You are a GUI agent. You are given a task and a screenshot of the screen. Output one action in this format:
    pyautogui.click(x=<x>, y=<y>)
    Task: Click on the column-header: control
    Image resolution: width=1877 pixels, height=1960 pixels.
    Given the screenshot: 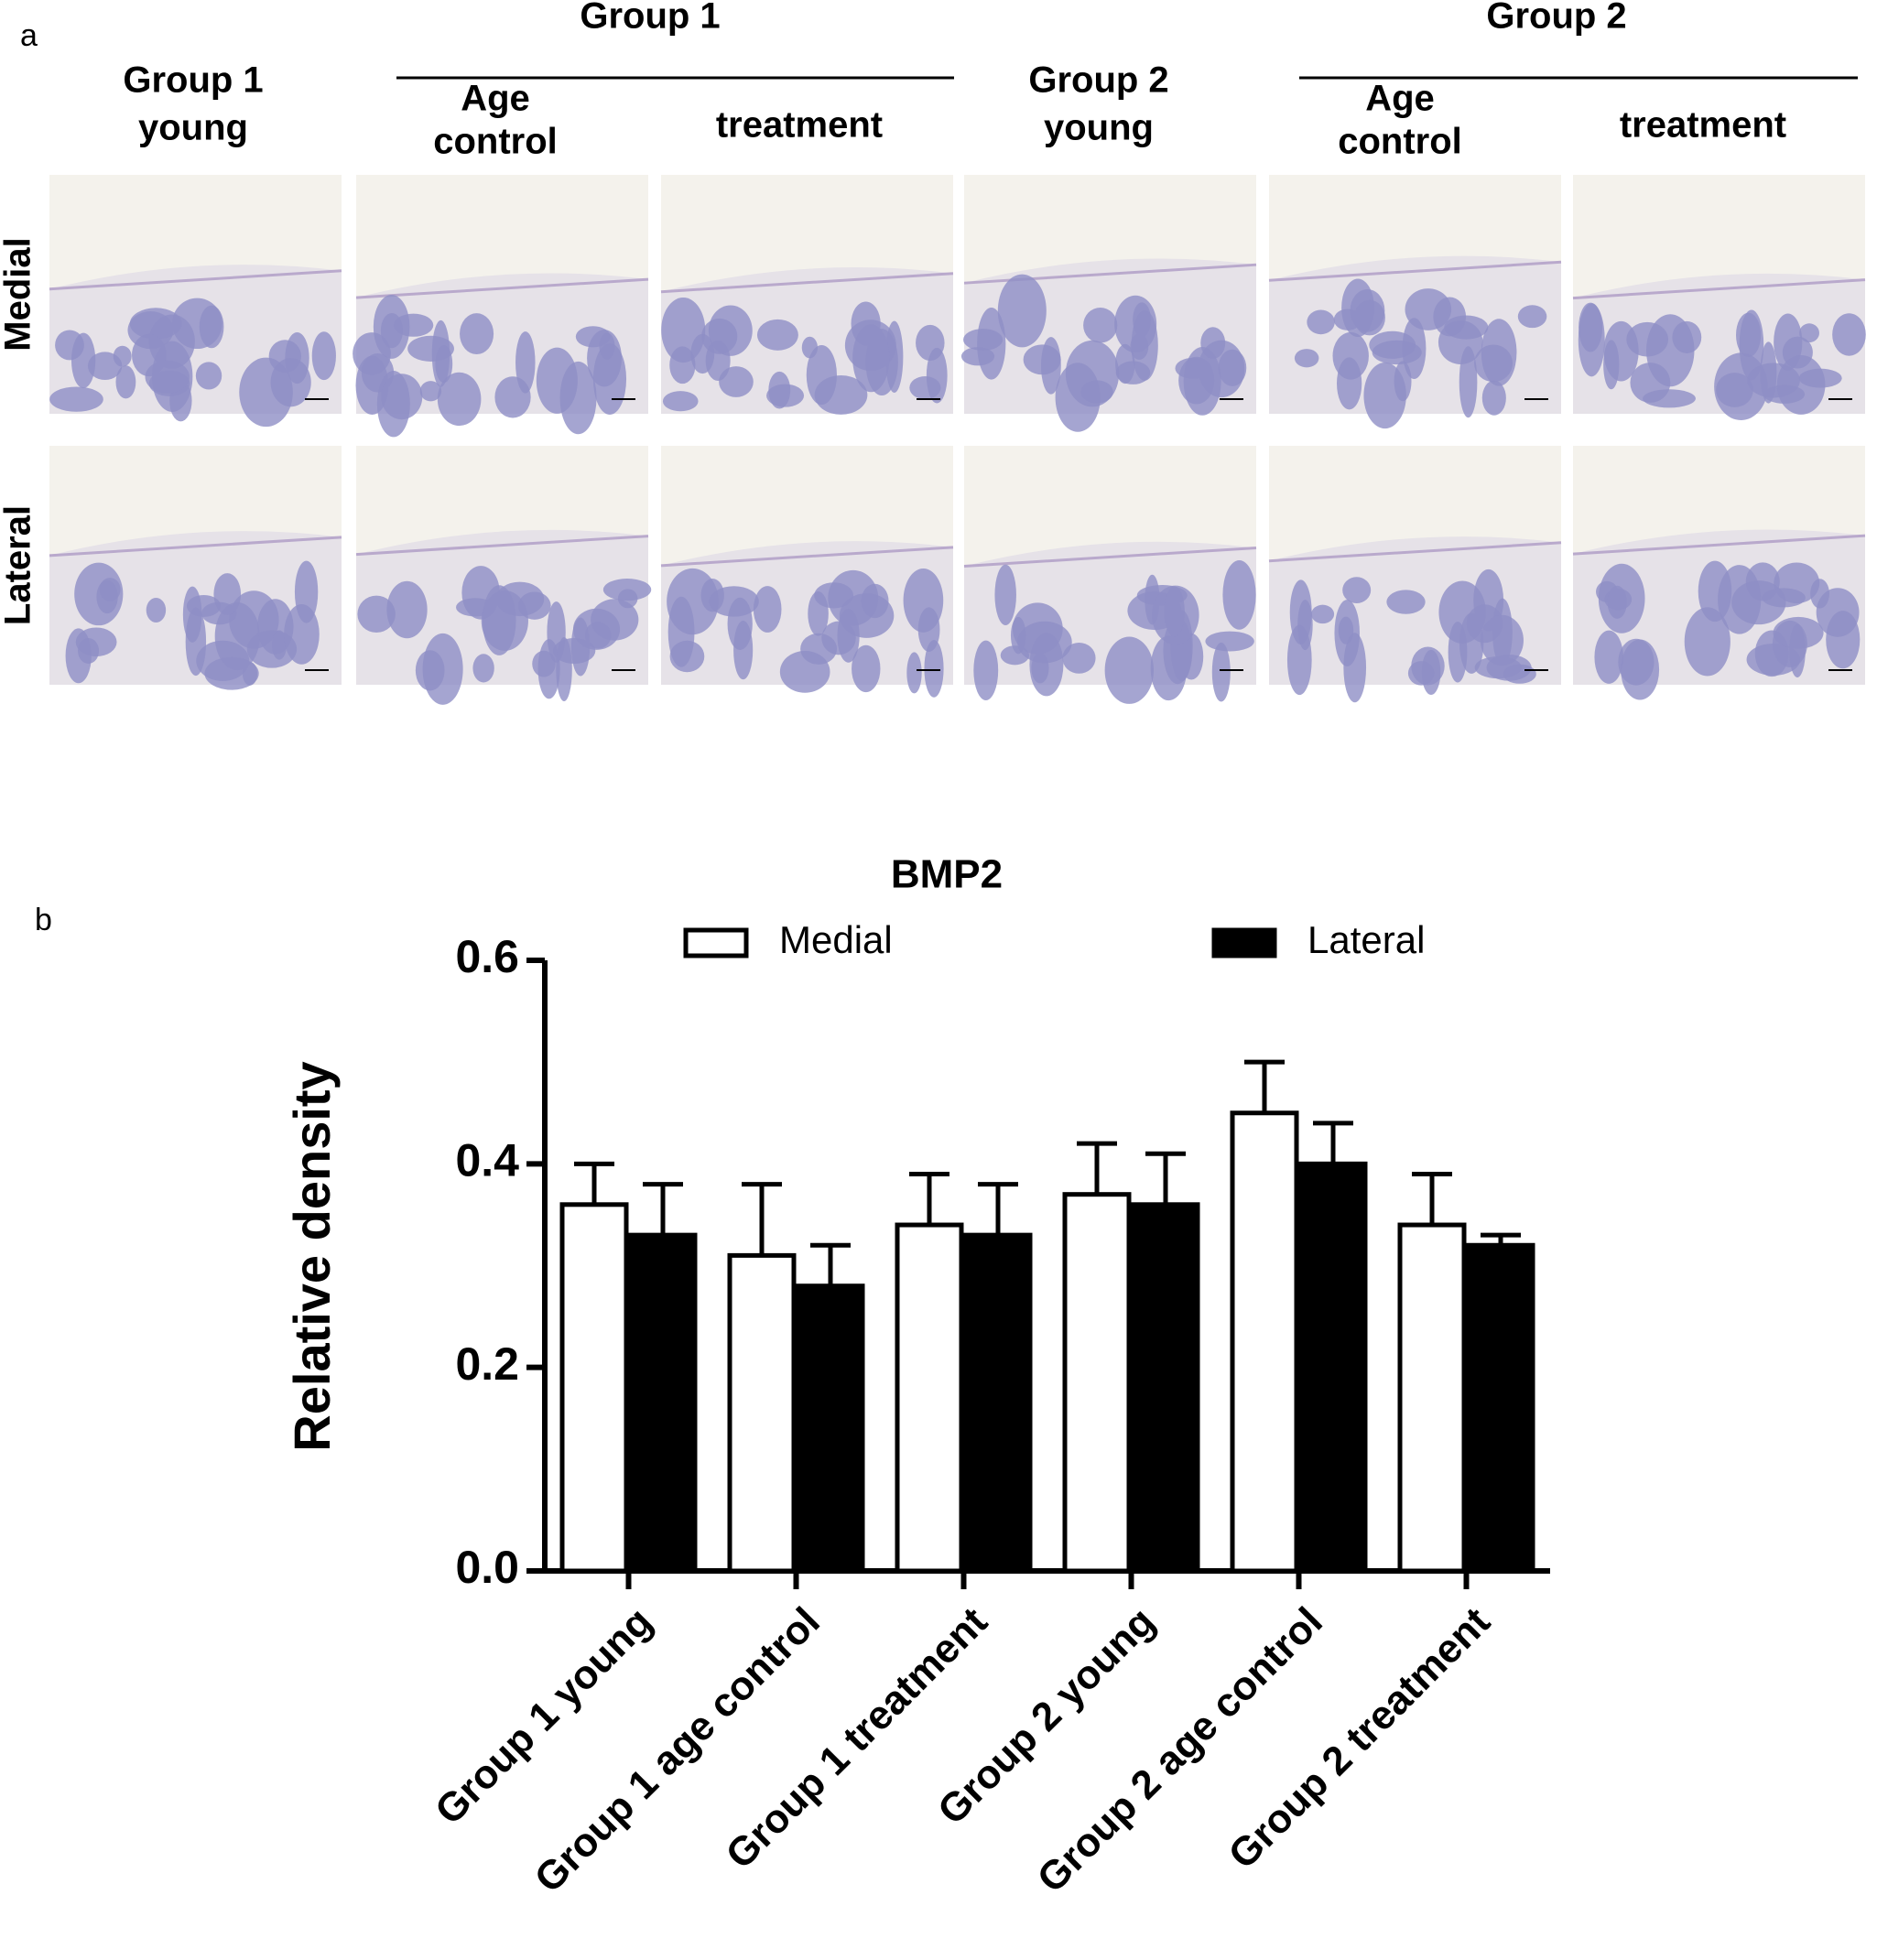 What is the action you would take?
    pyautogui.click(x=1400, y=142)
    